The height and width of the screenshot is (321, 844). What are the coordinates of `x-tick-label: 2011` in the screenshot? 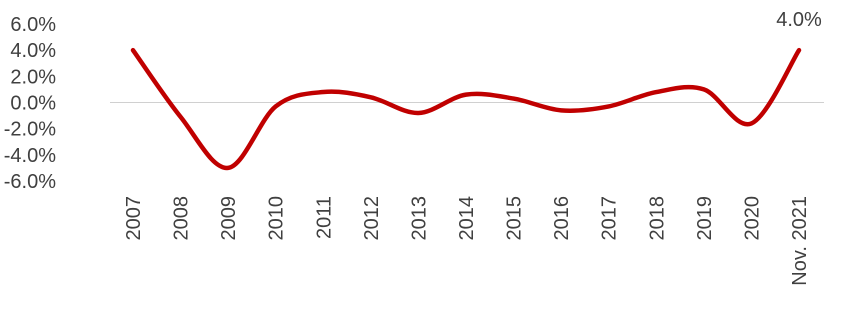 It's located at (324, 217).